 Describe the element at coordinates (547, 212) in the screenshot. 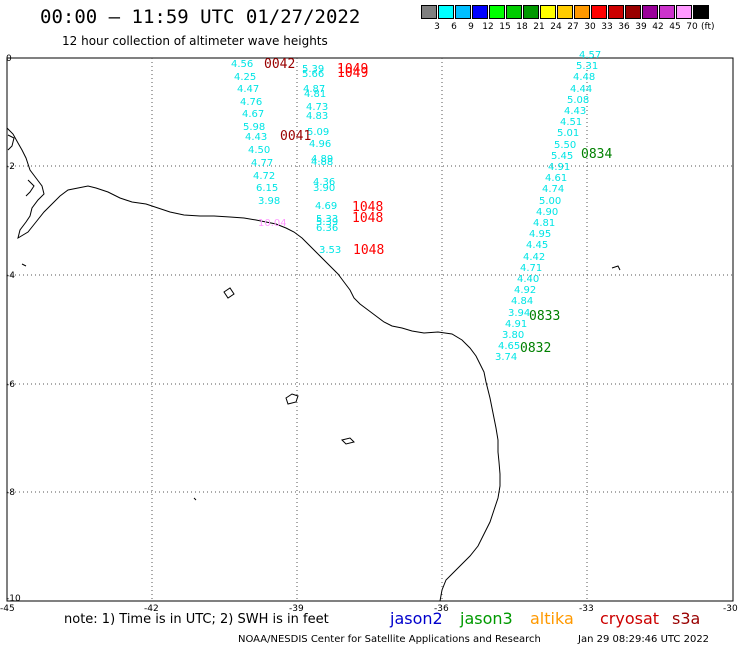

I see `wave-height-value: 4.90` at that location.